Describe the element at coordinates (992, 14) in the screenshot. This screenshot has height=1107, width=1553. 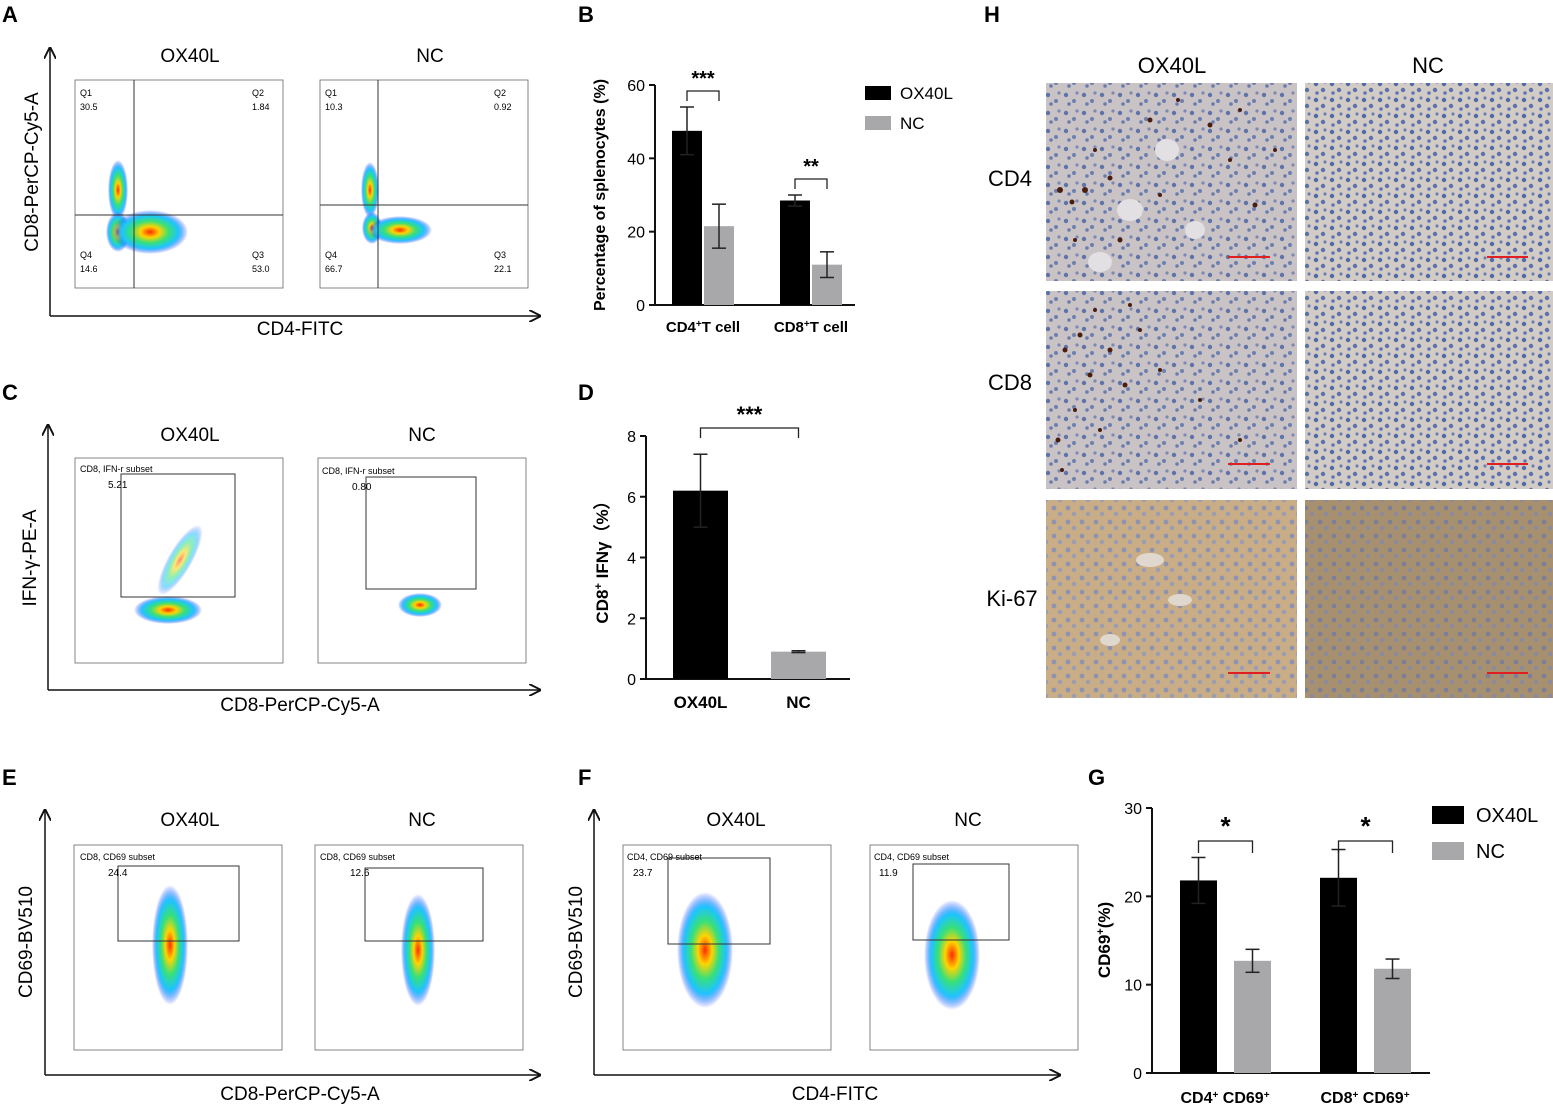
I see `panel-letter-h: H` at that location.